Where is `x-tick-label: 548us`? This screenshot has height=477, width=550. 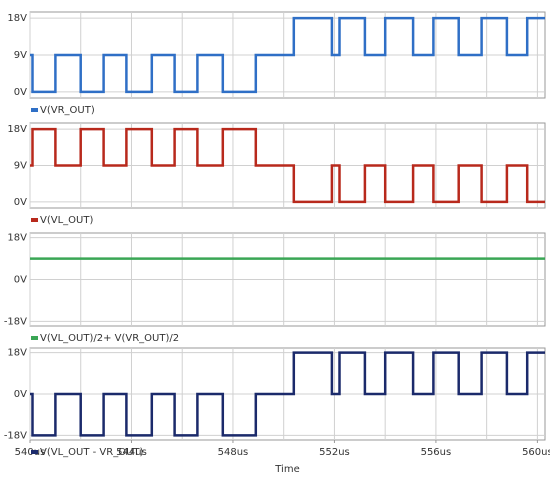 x-tick-label: 548us is located at coordinates (233, 452).